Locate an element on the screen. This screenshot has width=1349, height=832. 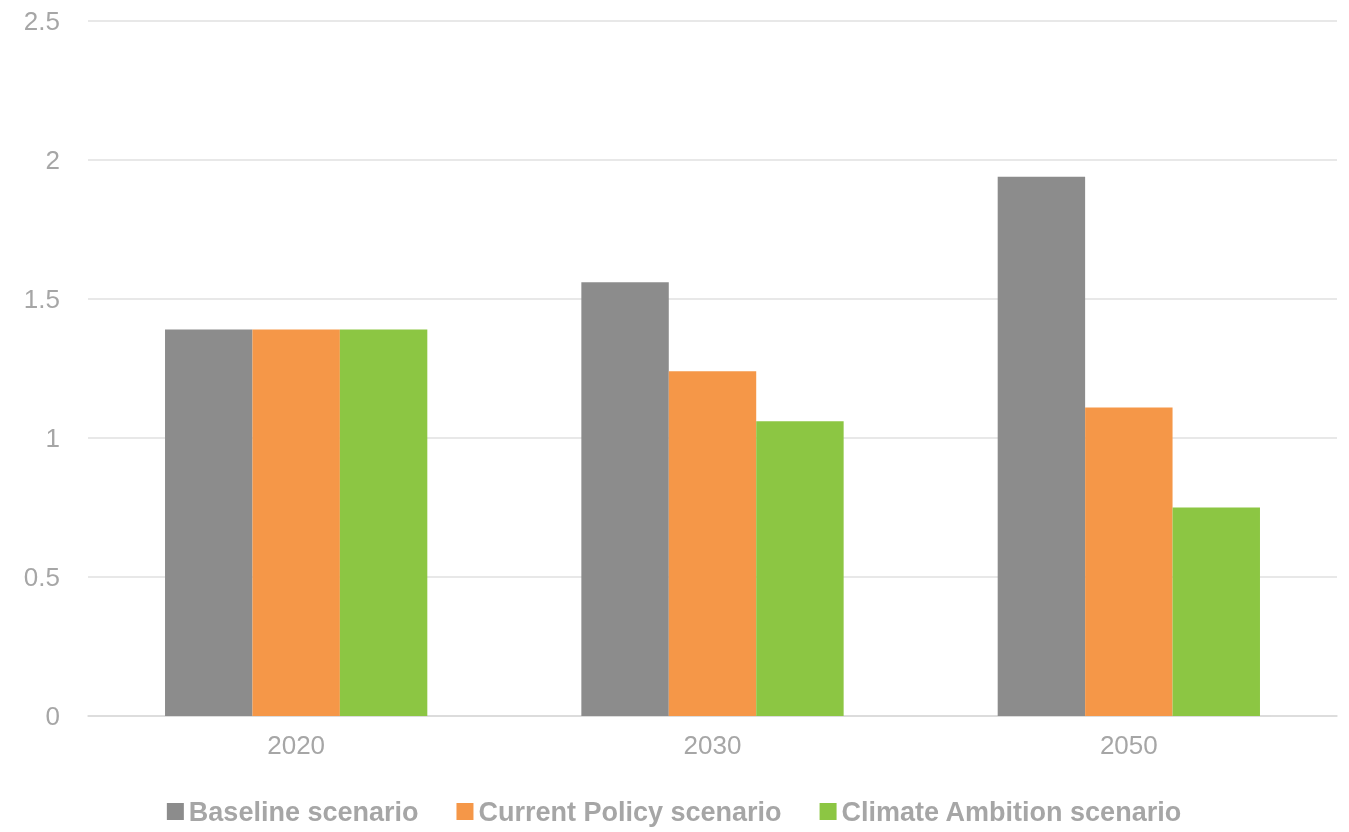
y-tick-label: 0 is located at coordinates (52, 716).